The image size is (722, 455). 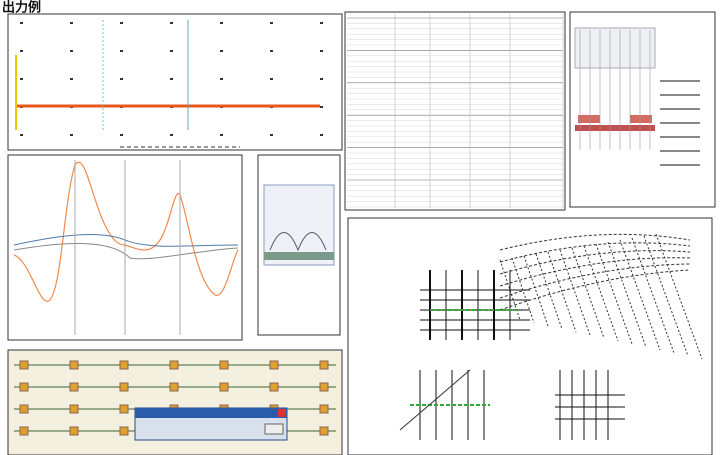 What do you see at coordinates (175, 82) in the screenshot?
I see `panel-timeline` at bounding box center [175, 82].